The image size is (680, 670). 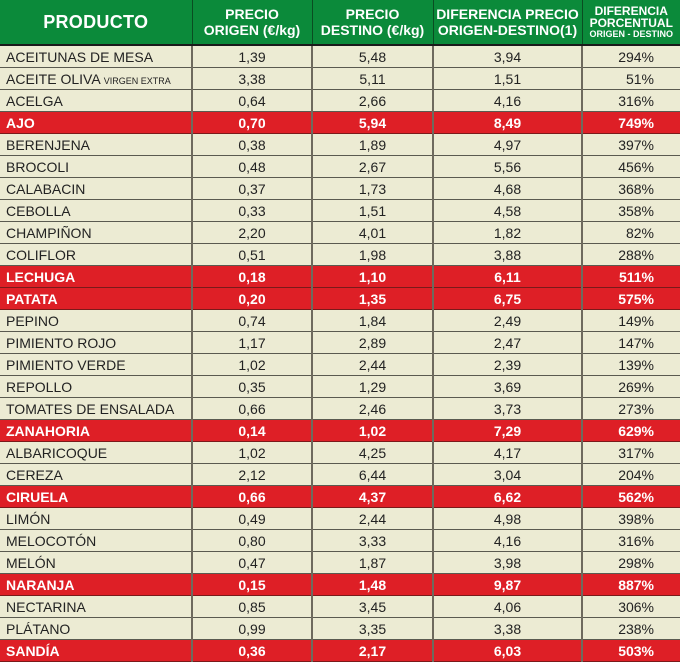 I want to click on product-name: NECTARINA, so click(x=96, y=606).